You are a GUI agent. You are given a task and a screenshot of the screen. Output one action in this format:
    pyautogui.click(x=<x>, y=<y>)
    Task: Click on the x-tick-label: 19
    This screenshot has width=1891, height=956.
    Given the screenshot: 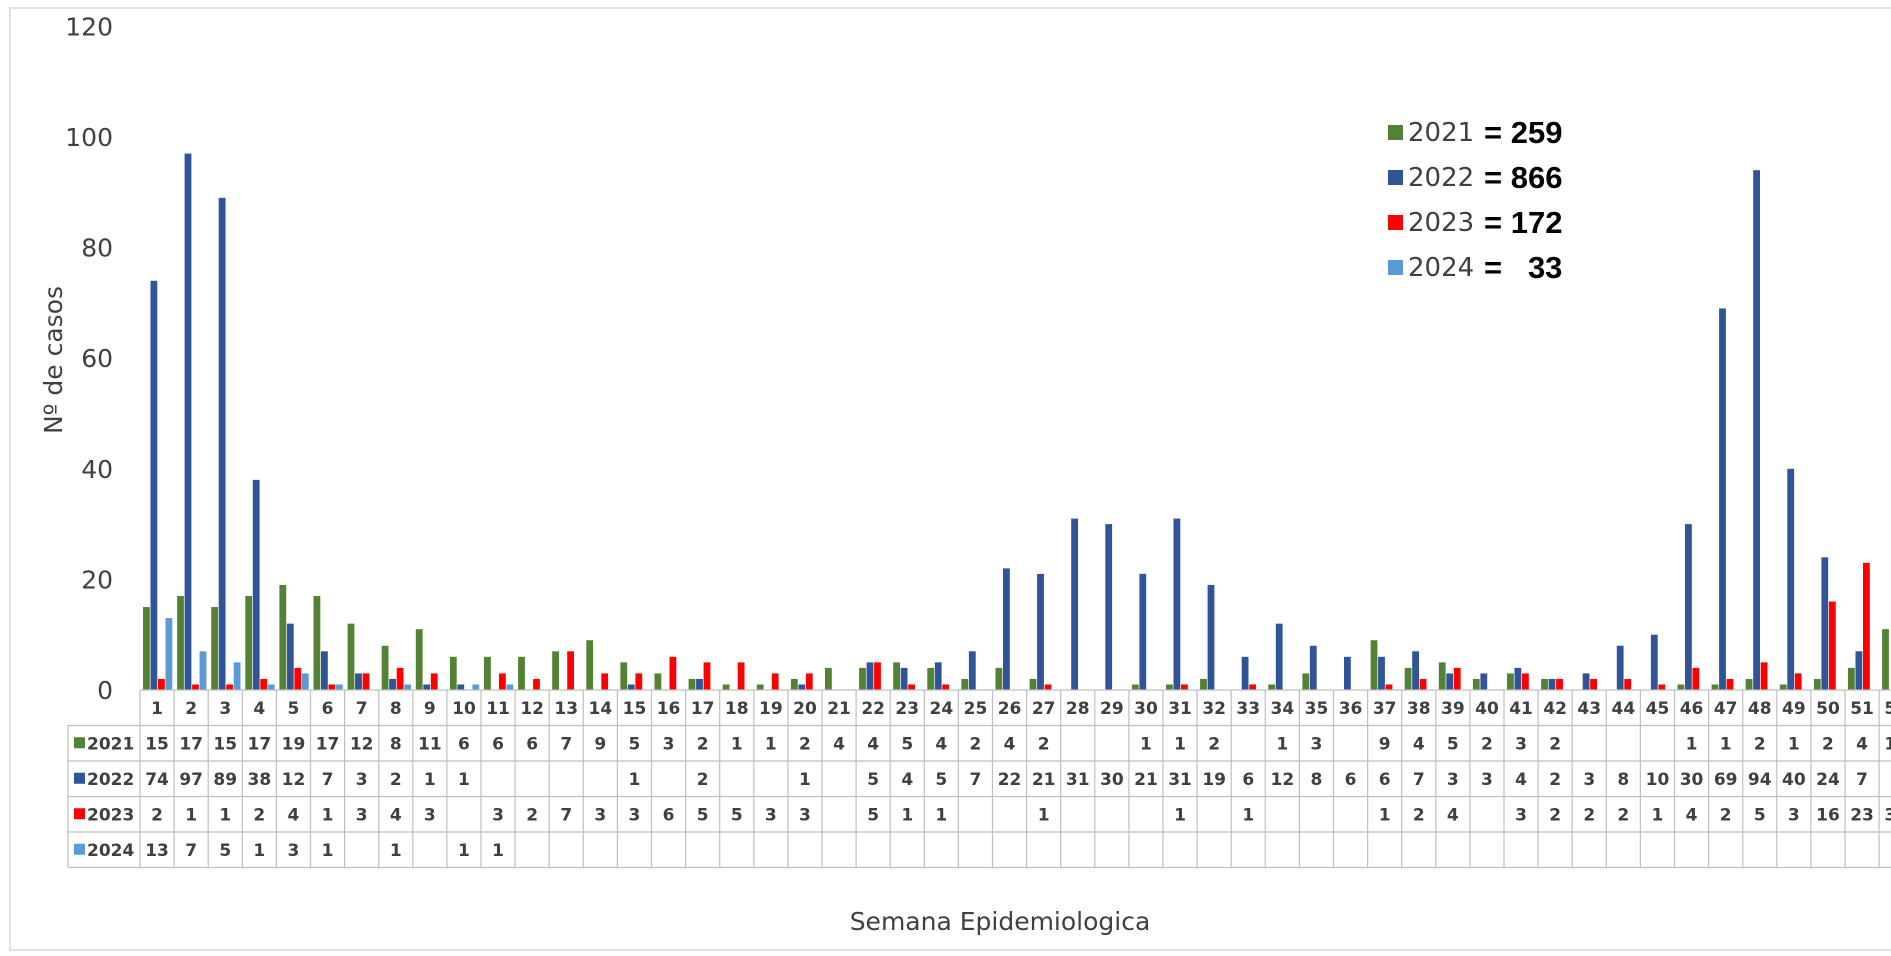 What is the action you would take?
    pyautogui.click(x=771, y=709)
    